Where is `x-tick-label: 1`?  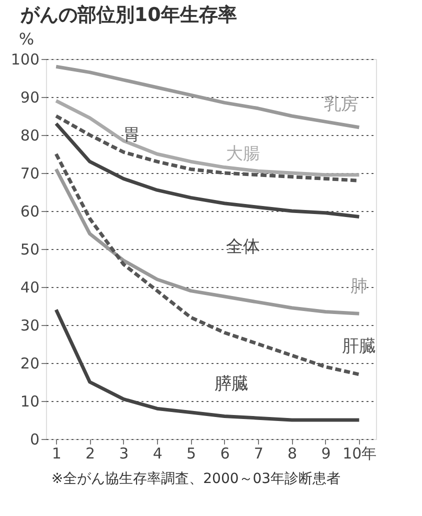
x-tick-label: 1 is located at coordinates (57, 453).